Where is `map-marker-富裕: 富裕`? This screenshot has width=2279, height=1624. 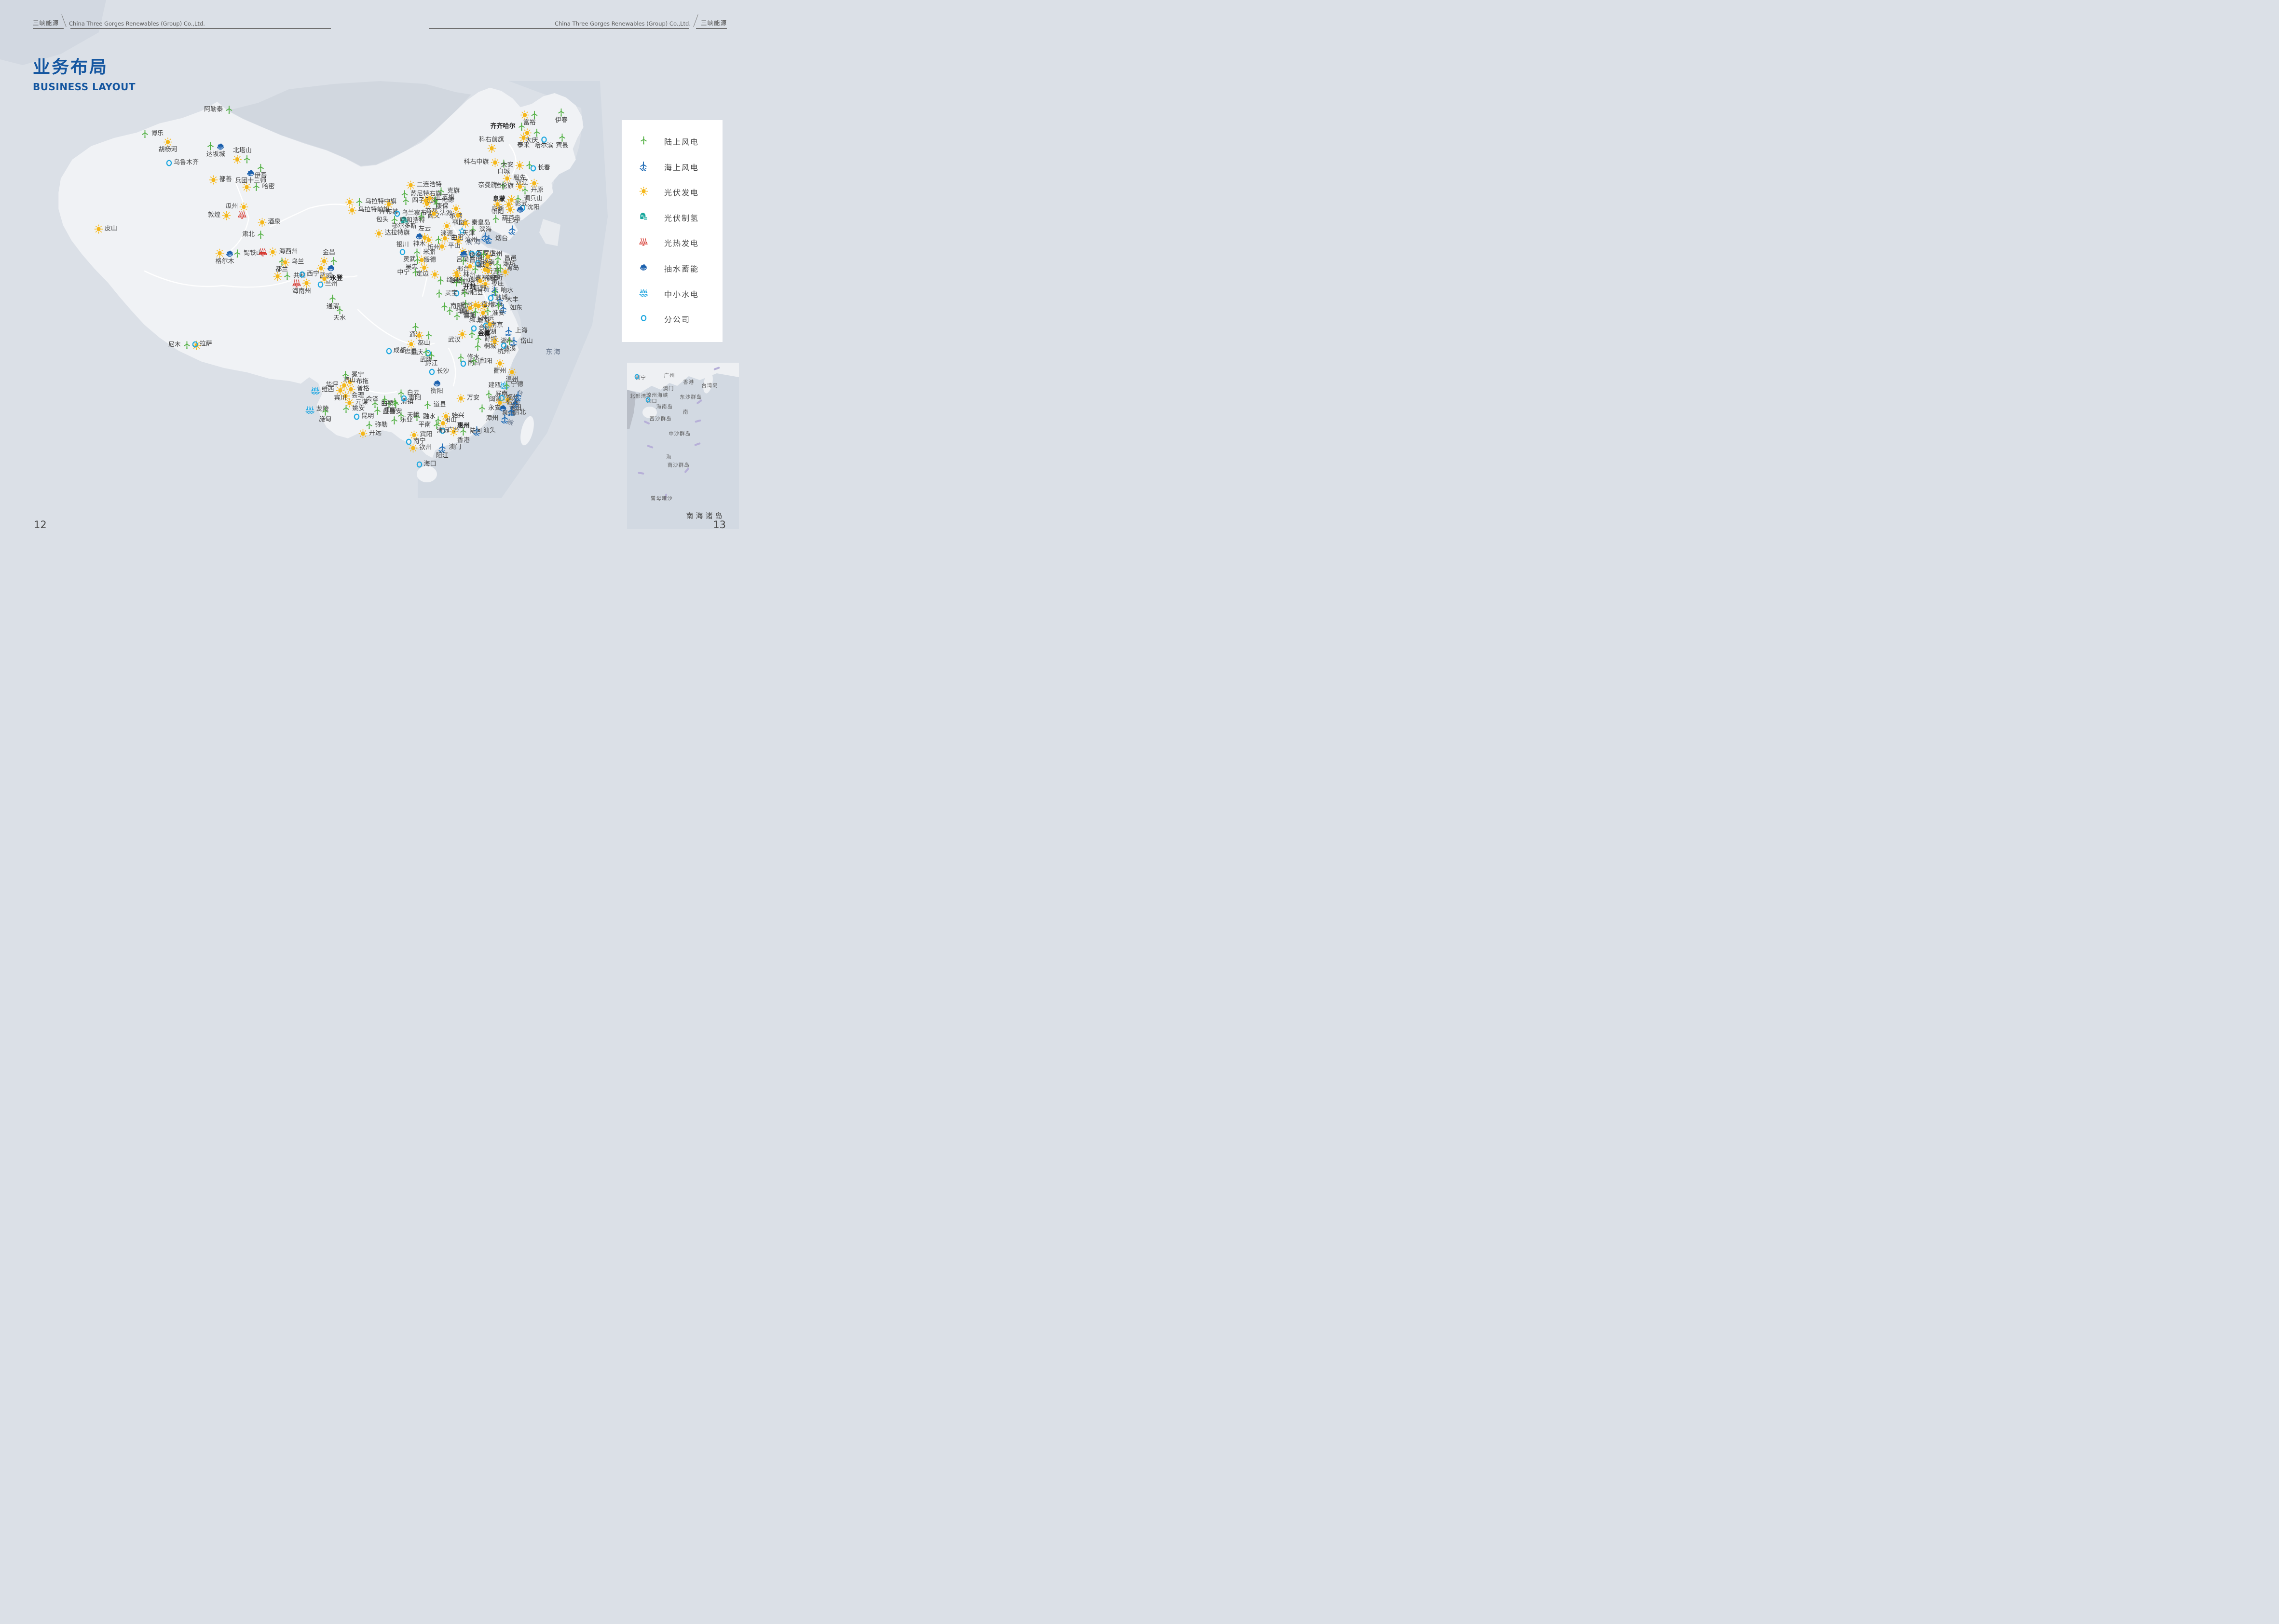 map-marker-富裕: 富裕 is located at coordinates (529, 118).